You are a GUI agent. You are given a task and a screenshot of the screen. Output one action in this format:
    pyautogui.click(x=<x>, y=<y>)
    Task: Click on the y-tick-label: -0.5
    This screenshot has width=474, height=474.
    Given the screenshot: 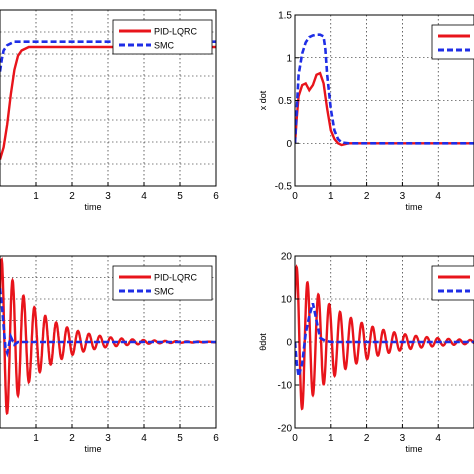 What is the action you would take?
    pyautogui.click(x=284, y=187)
    